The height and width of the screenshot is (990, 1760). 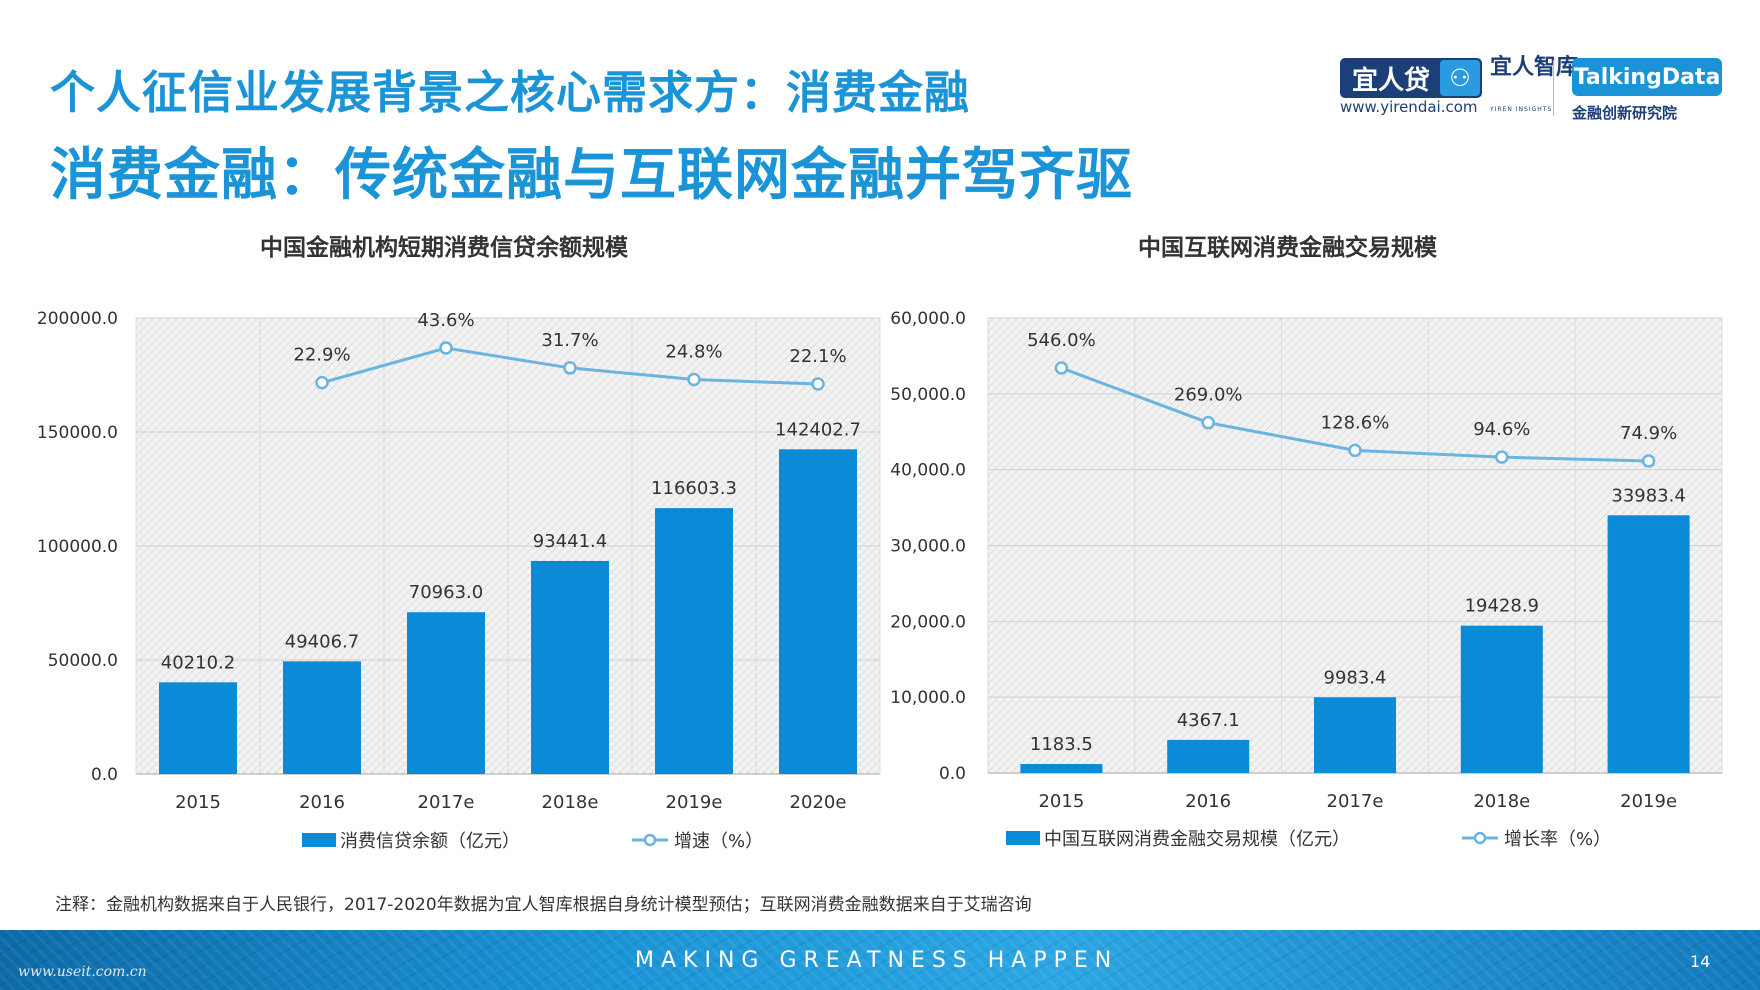 I want to click on bar-value-label: 49406.7, so click(x=322, y=641).